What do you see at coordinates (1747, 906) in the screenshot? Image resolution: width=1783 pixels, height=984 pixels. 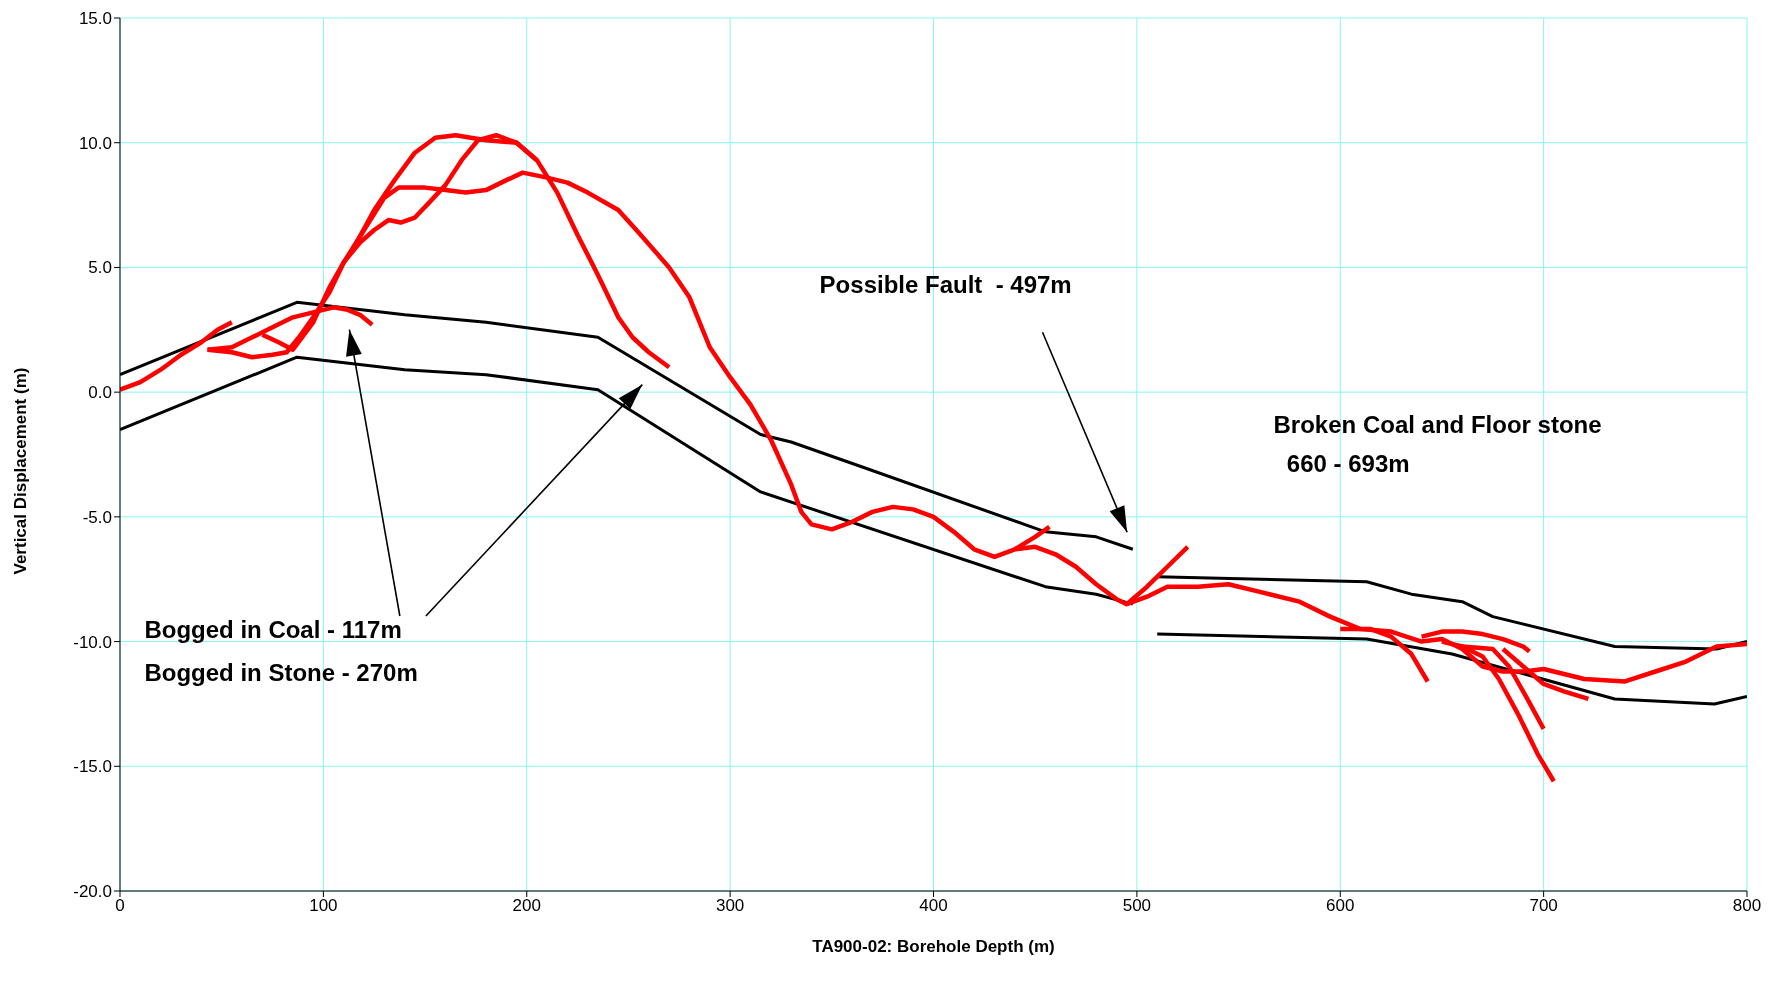 I see `x-tick-label: 800` at bounding box center [1747, 906].